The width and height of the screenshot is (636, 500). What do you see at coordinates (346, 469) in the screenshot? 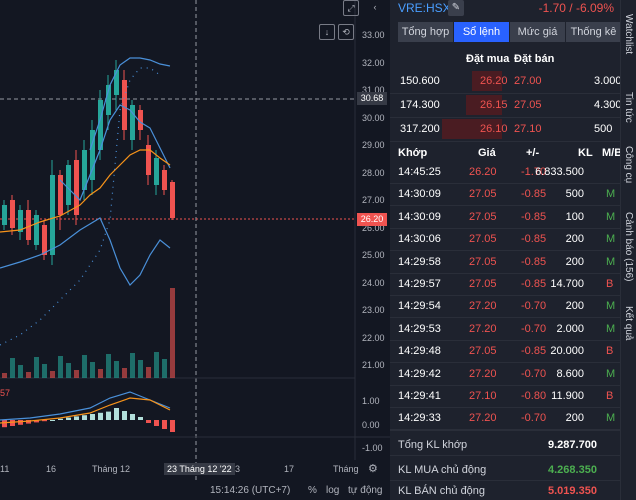
I see `time-label: Tháng` at bounding box center [346, 469].